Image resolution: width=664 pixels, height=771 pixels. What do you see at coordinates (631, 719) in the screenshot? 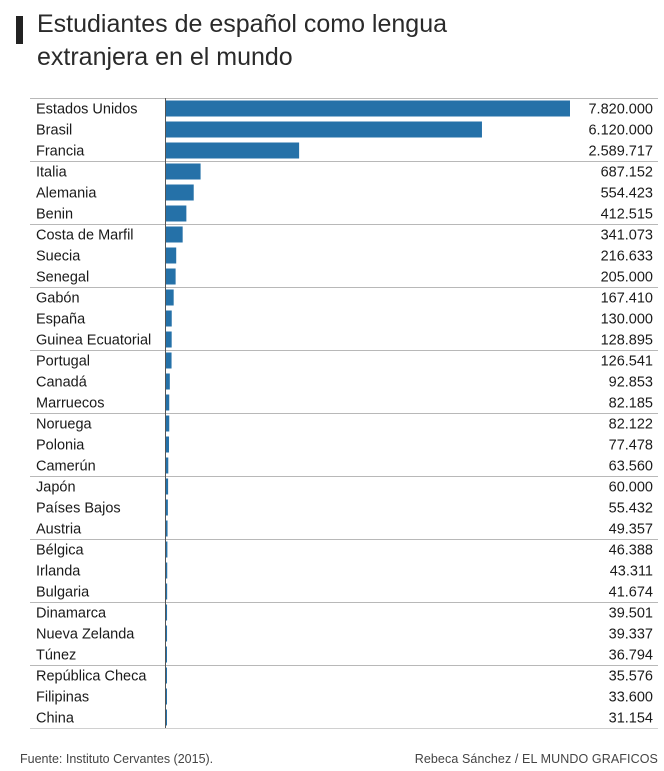
I see `value-label: 31.154` at bounding box center [631, 719].